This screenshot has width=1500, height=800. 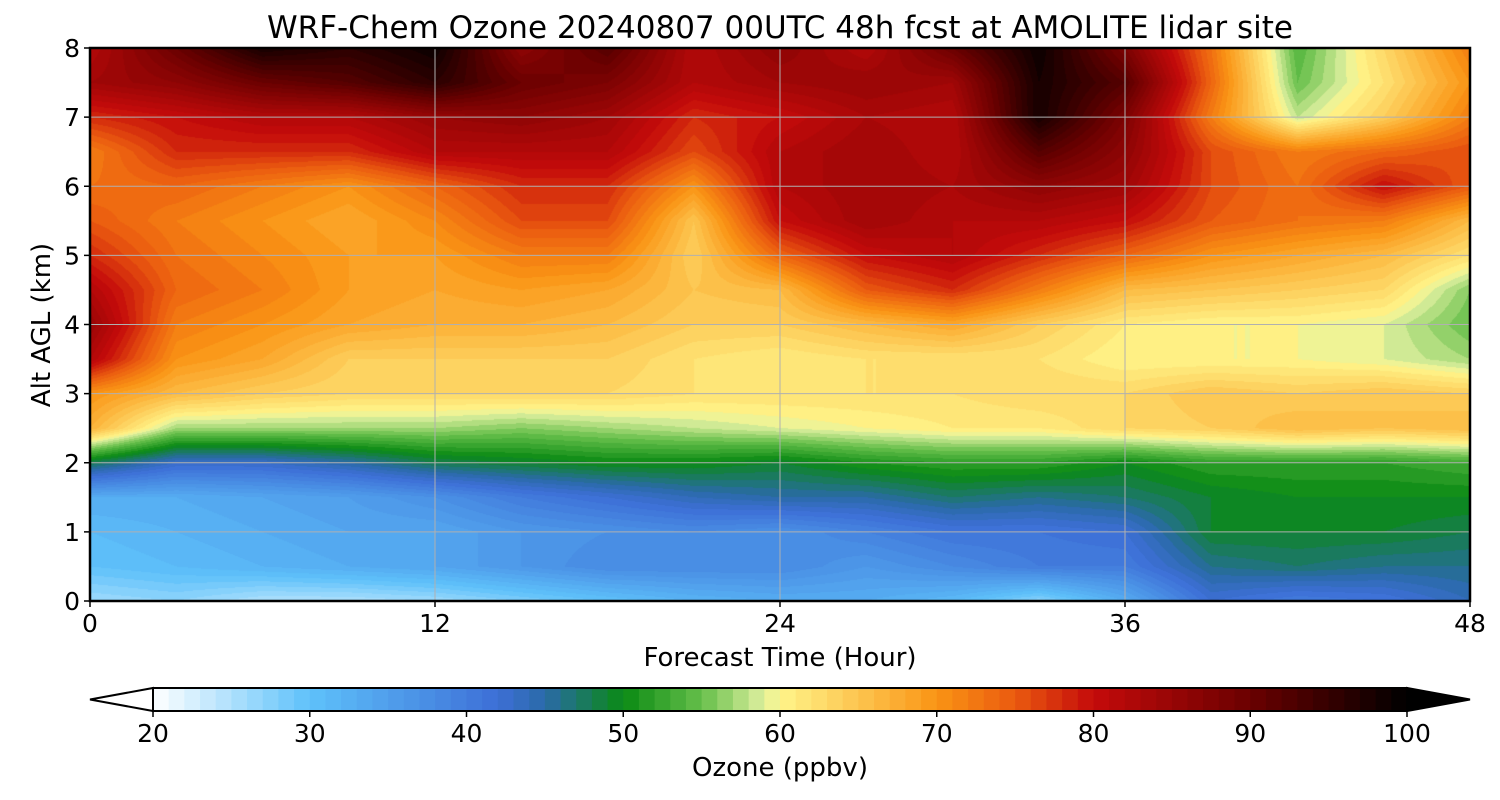 I want to click on y-tick-label: 8, so click(x=72, y=48).